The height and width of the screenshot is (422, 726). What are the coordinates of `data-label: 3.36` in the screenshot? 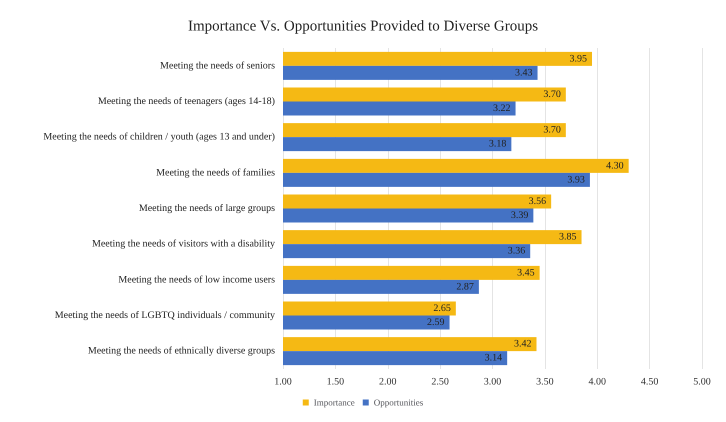 It's located at (517, 251).